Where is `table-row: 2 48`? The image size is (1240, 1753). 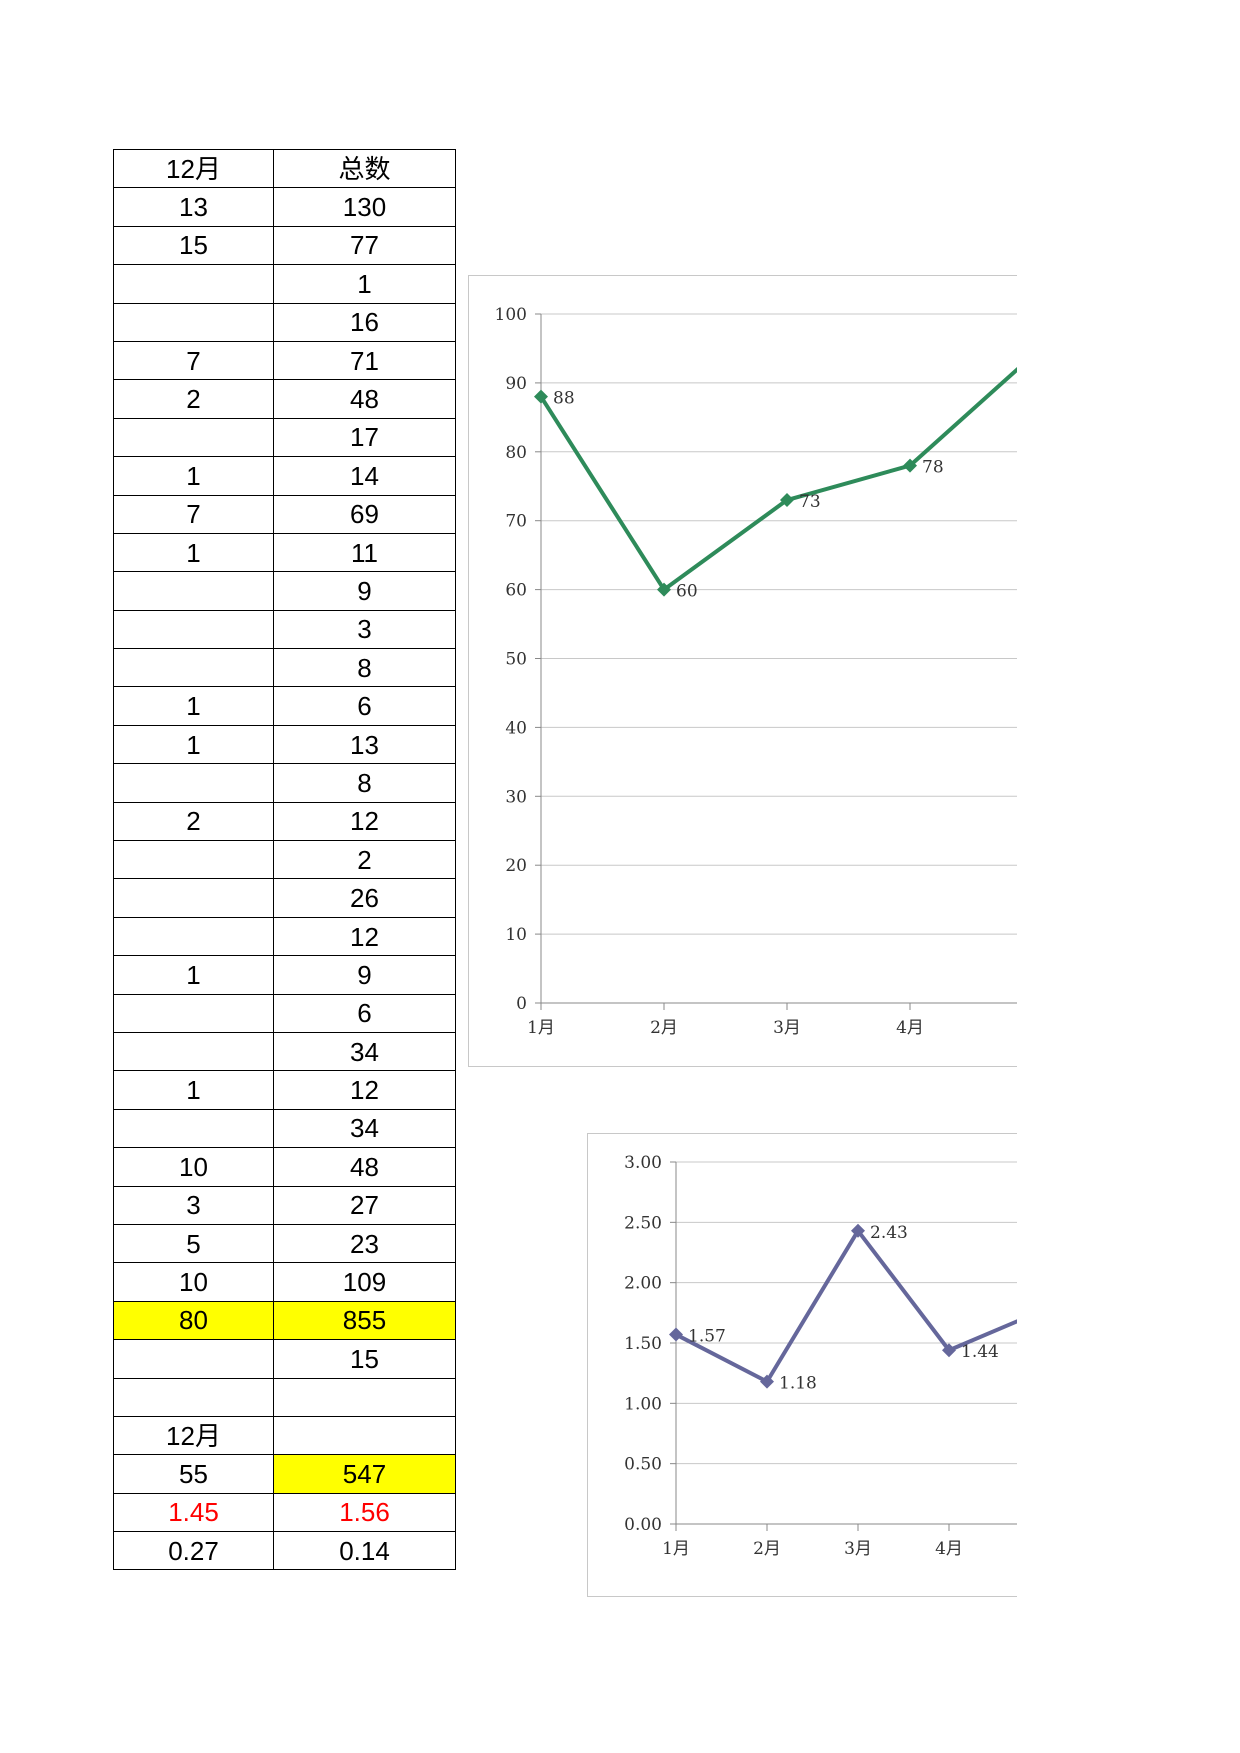 table-row: 2 48 is located at coordinates (284, 399).